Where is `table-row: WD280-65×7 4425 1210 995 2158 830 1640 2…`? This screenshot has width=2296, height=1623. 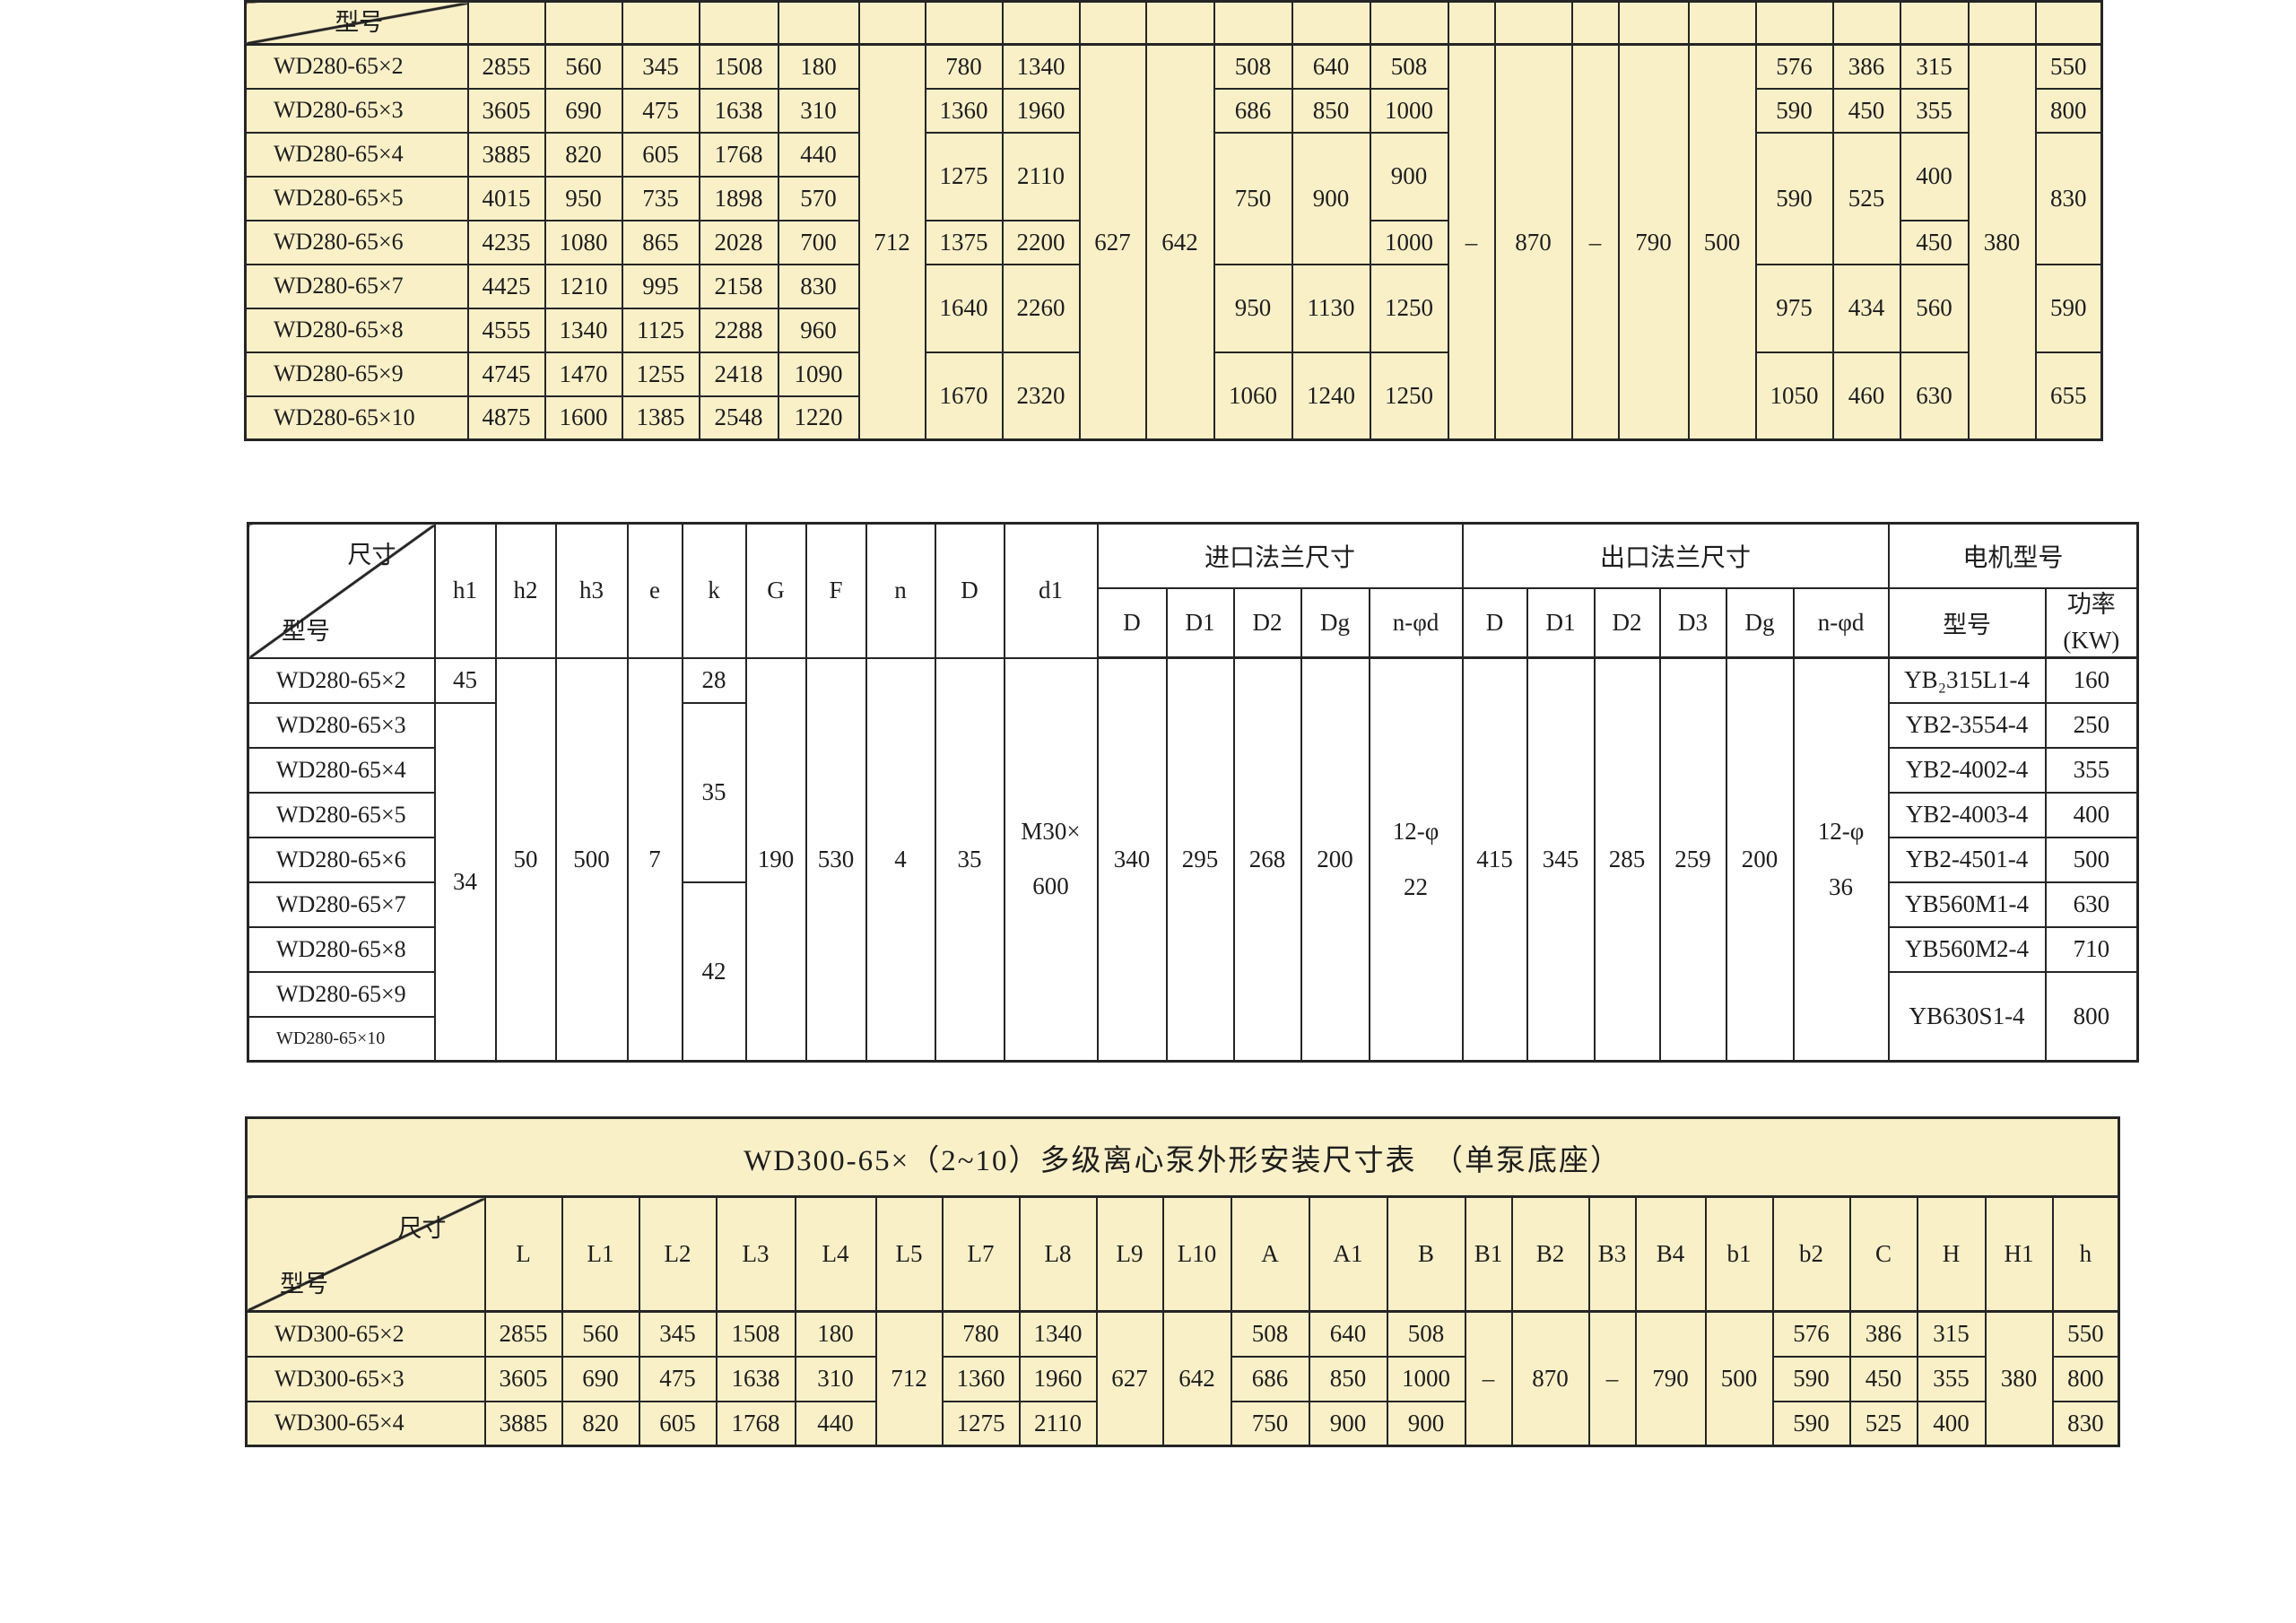 table-row: WD280-65×7 4425 1210 995 2158 830 1640 2… is located at coordinates (1173, 308).